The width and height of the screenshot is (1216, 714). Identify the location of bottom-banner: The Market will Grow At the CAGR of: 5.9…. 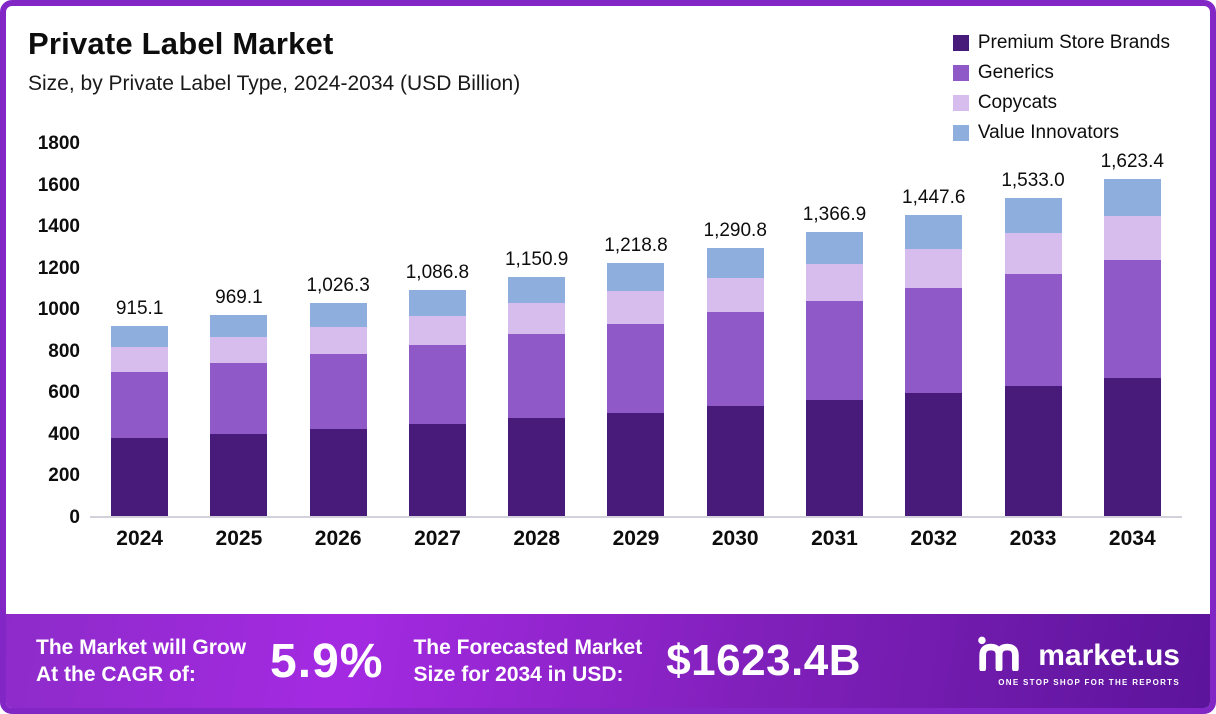
(608, 661).